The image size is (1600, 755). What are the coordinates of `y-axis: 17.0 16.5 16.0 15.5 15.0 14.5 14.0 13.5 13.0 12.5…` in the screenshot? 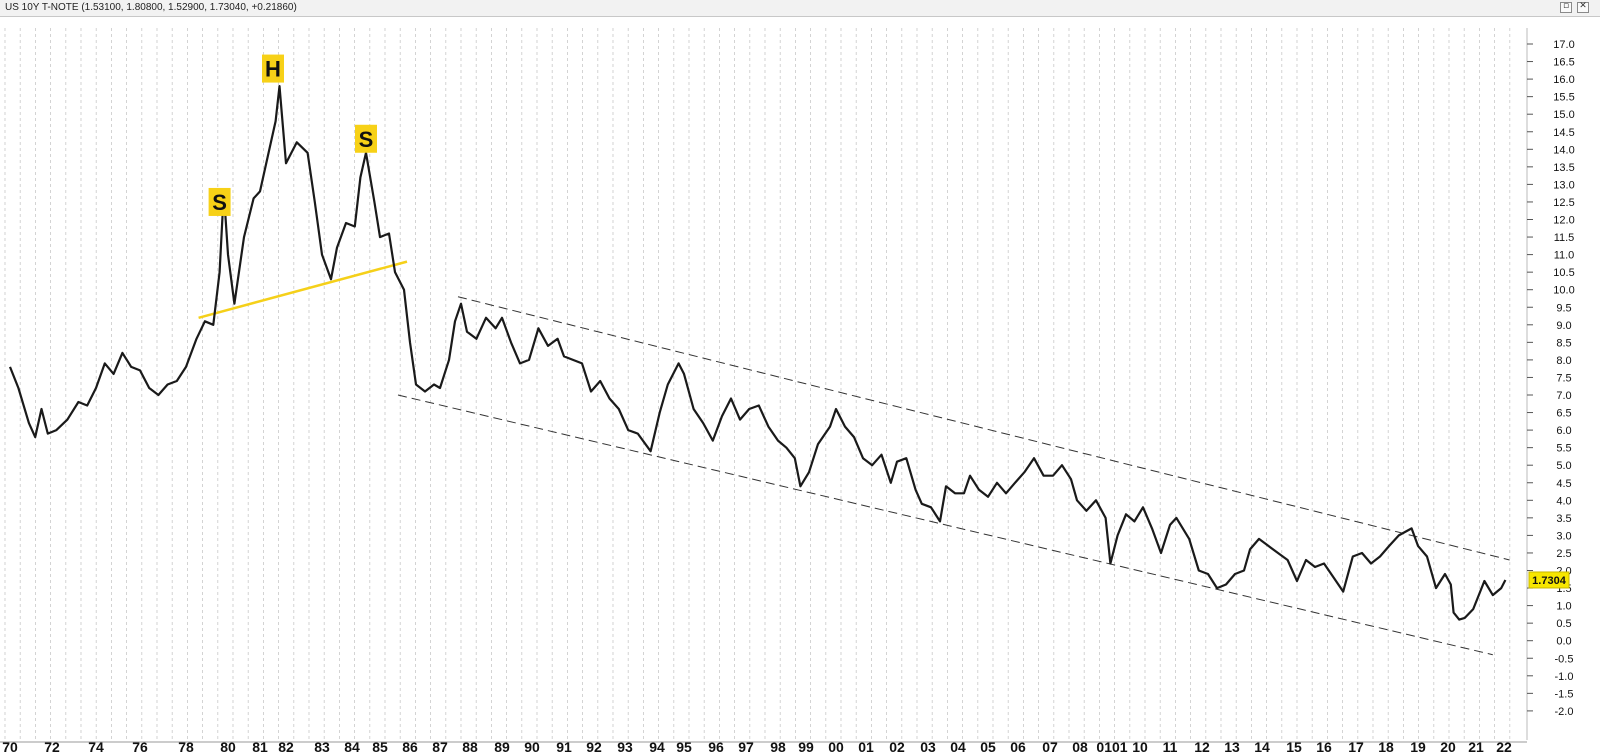 It's located at (1551, 378).